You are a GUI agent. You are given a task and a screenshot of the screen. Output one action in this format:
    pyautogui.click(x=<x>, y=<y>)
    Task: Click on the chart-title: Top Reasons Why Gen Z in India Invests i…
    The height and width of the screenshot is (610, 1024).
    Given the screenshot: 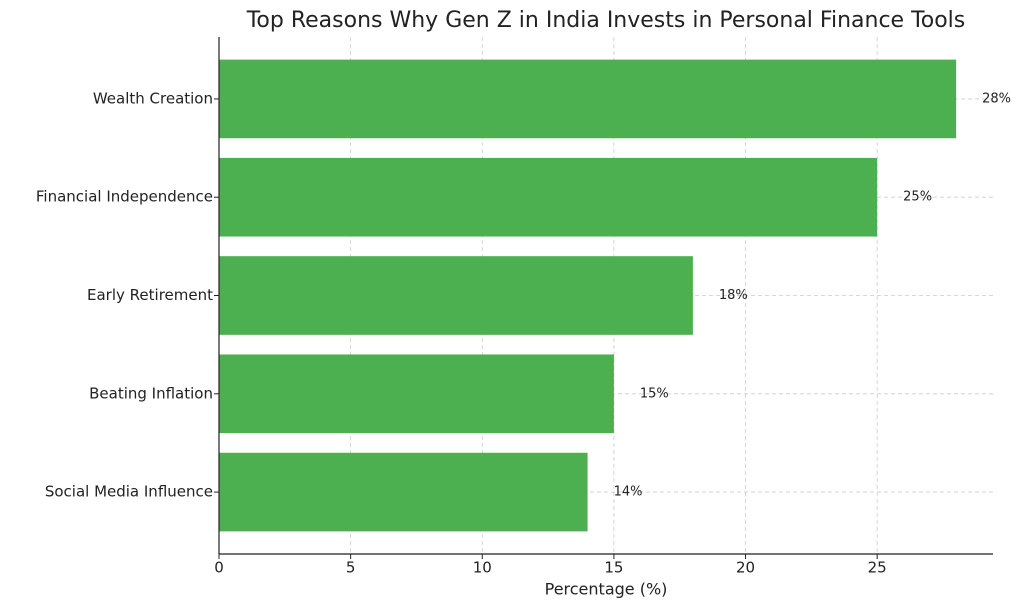 What is the action you would take?
    pyautogui.click(x=606, y=20)
    